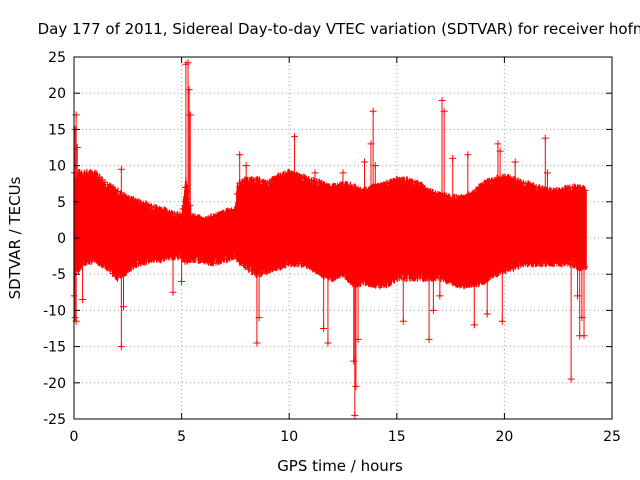 The height and width of the screenshot is (480, 640). What do you see at coordinates (54, 348) in the screenshot?
I see `y-tick-label: -15` at bounding box center [54, 348].